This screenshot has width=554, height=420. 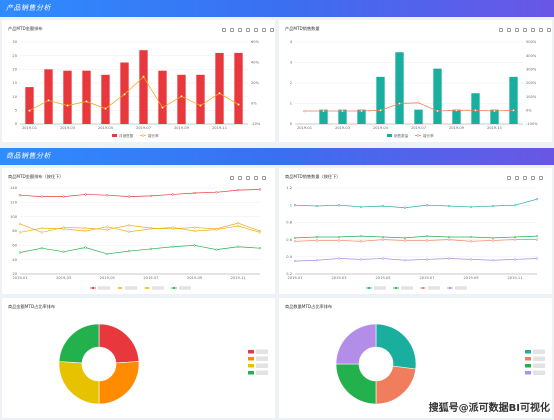 What do you see at coordinates (531, 42) in the screenshot?
I see `y2-tick-label: 500%` at bounding box center [531, 42].